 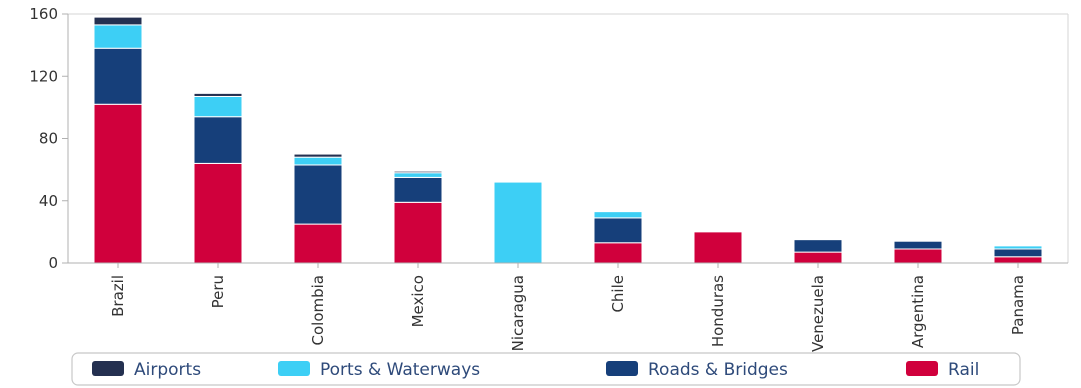 I want to click on bar-segment-rail-brazil, so click(x=118, y=183).